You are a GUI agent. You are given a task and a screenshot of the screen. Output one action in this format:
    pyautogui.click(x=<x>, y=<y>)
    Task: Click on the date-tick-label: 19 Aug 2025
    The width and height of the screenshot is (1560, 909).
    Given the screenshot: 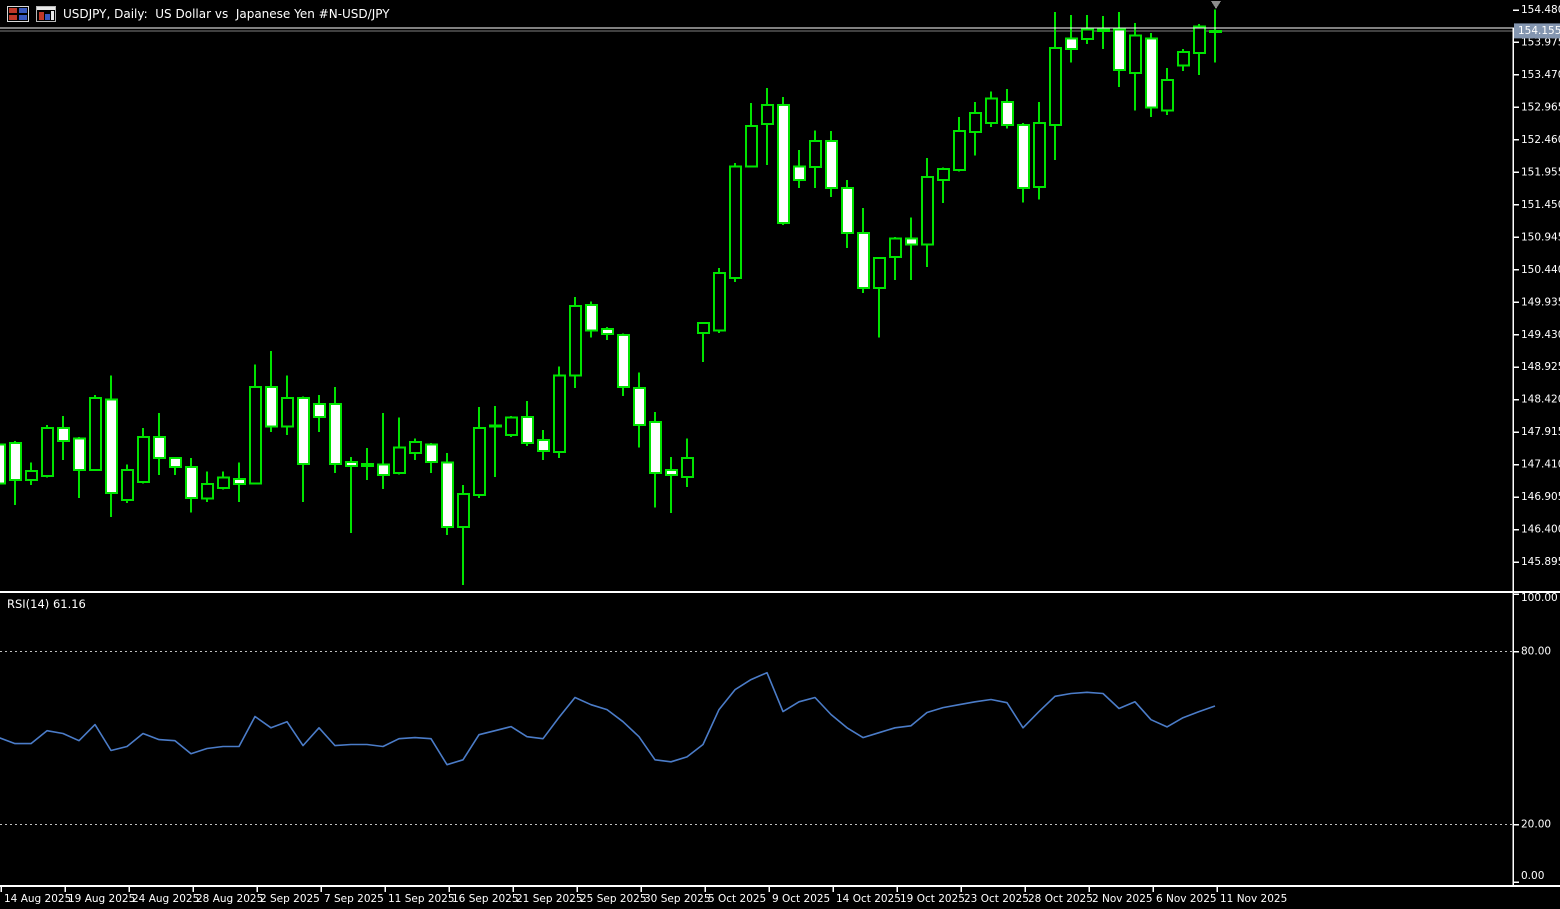 What is the action you would take?
    pyautogui.click(x=101, y=899)
    